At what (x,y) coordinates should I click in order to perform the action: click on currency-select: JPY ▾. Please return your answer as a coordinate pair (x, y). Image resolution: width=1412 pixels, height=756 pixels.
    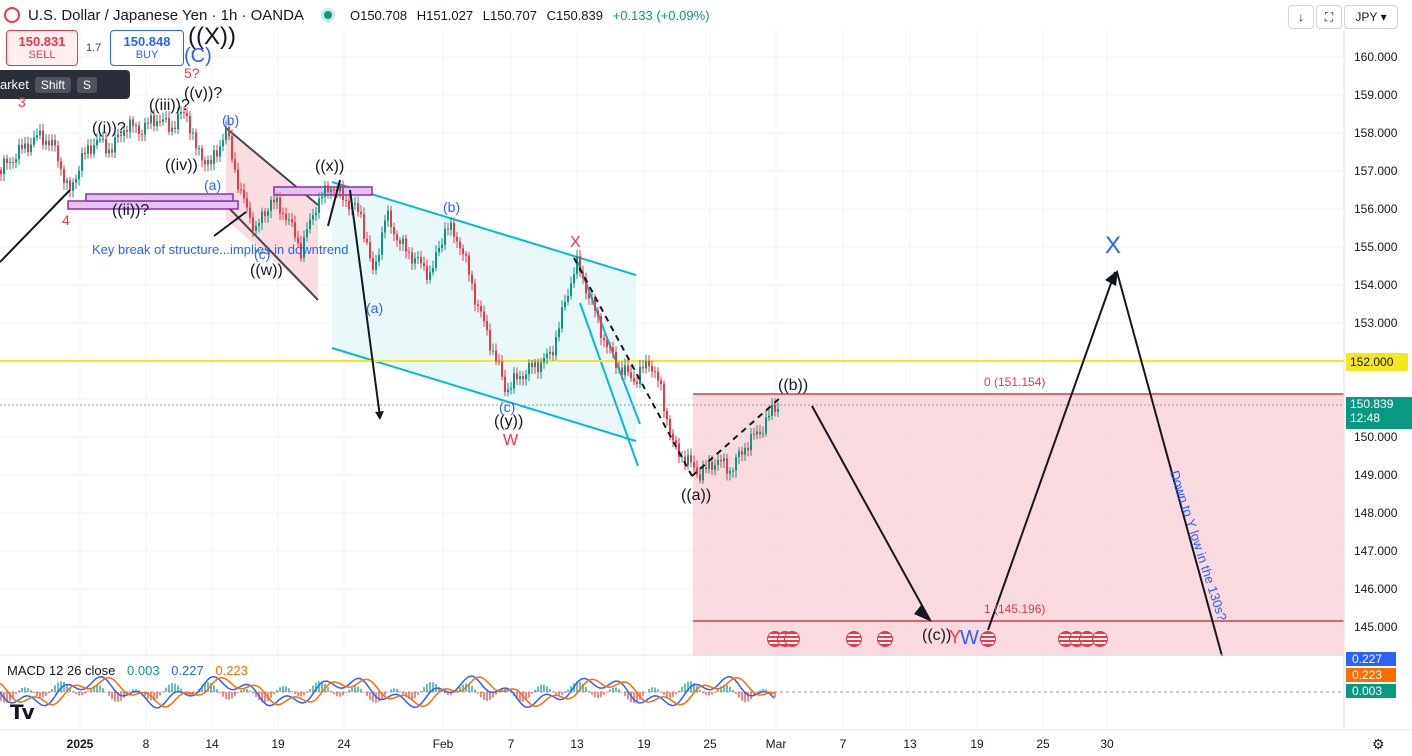
    Looking at the image, I should click on (1371, 17).